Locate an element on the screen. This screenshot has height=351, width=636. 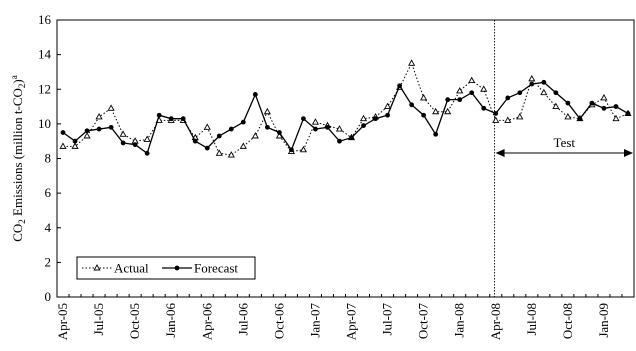
x-tick-label: Oct-08 is located at coordinates (567, 321).